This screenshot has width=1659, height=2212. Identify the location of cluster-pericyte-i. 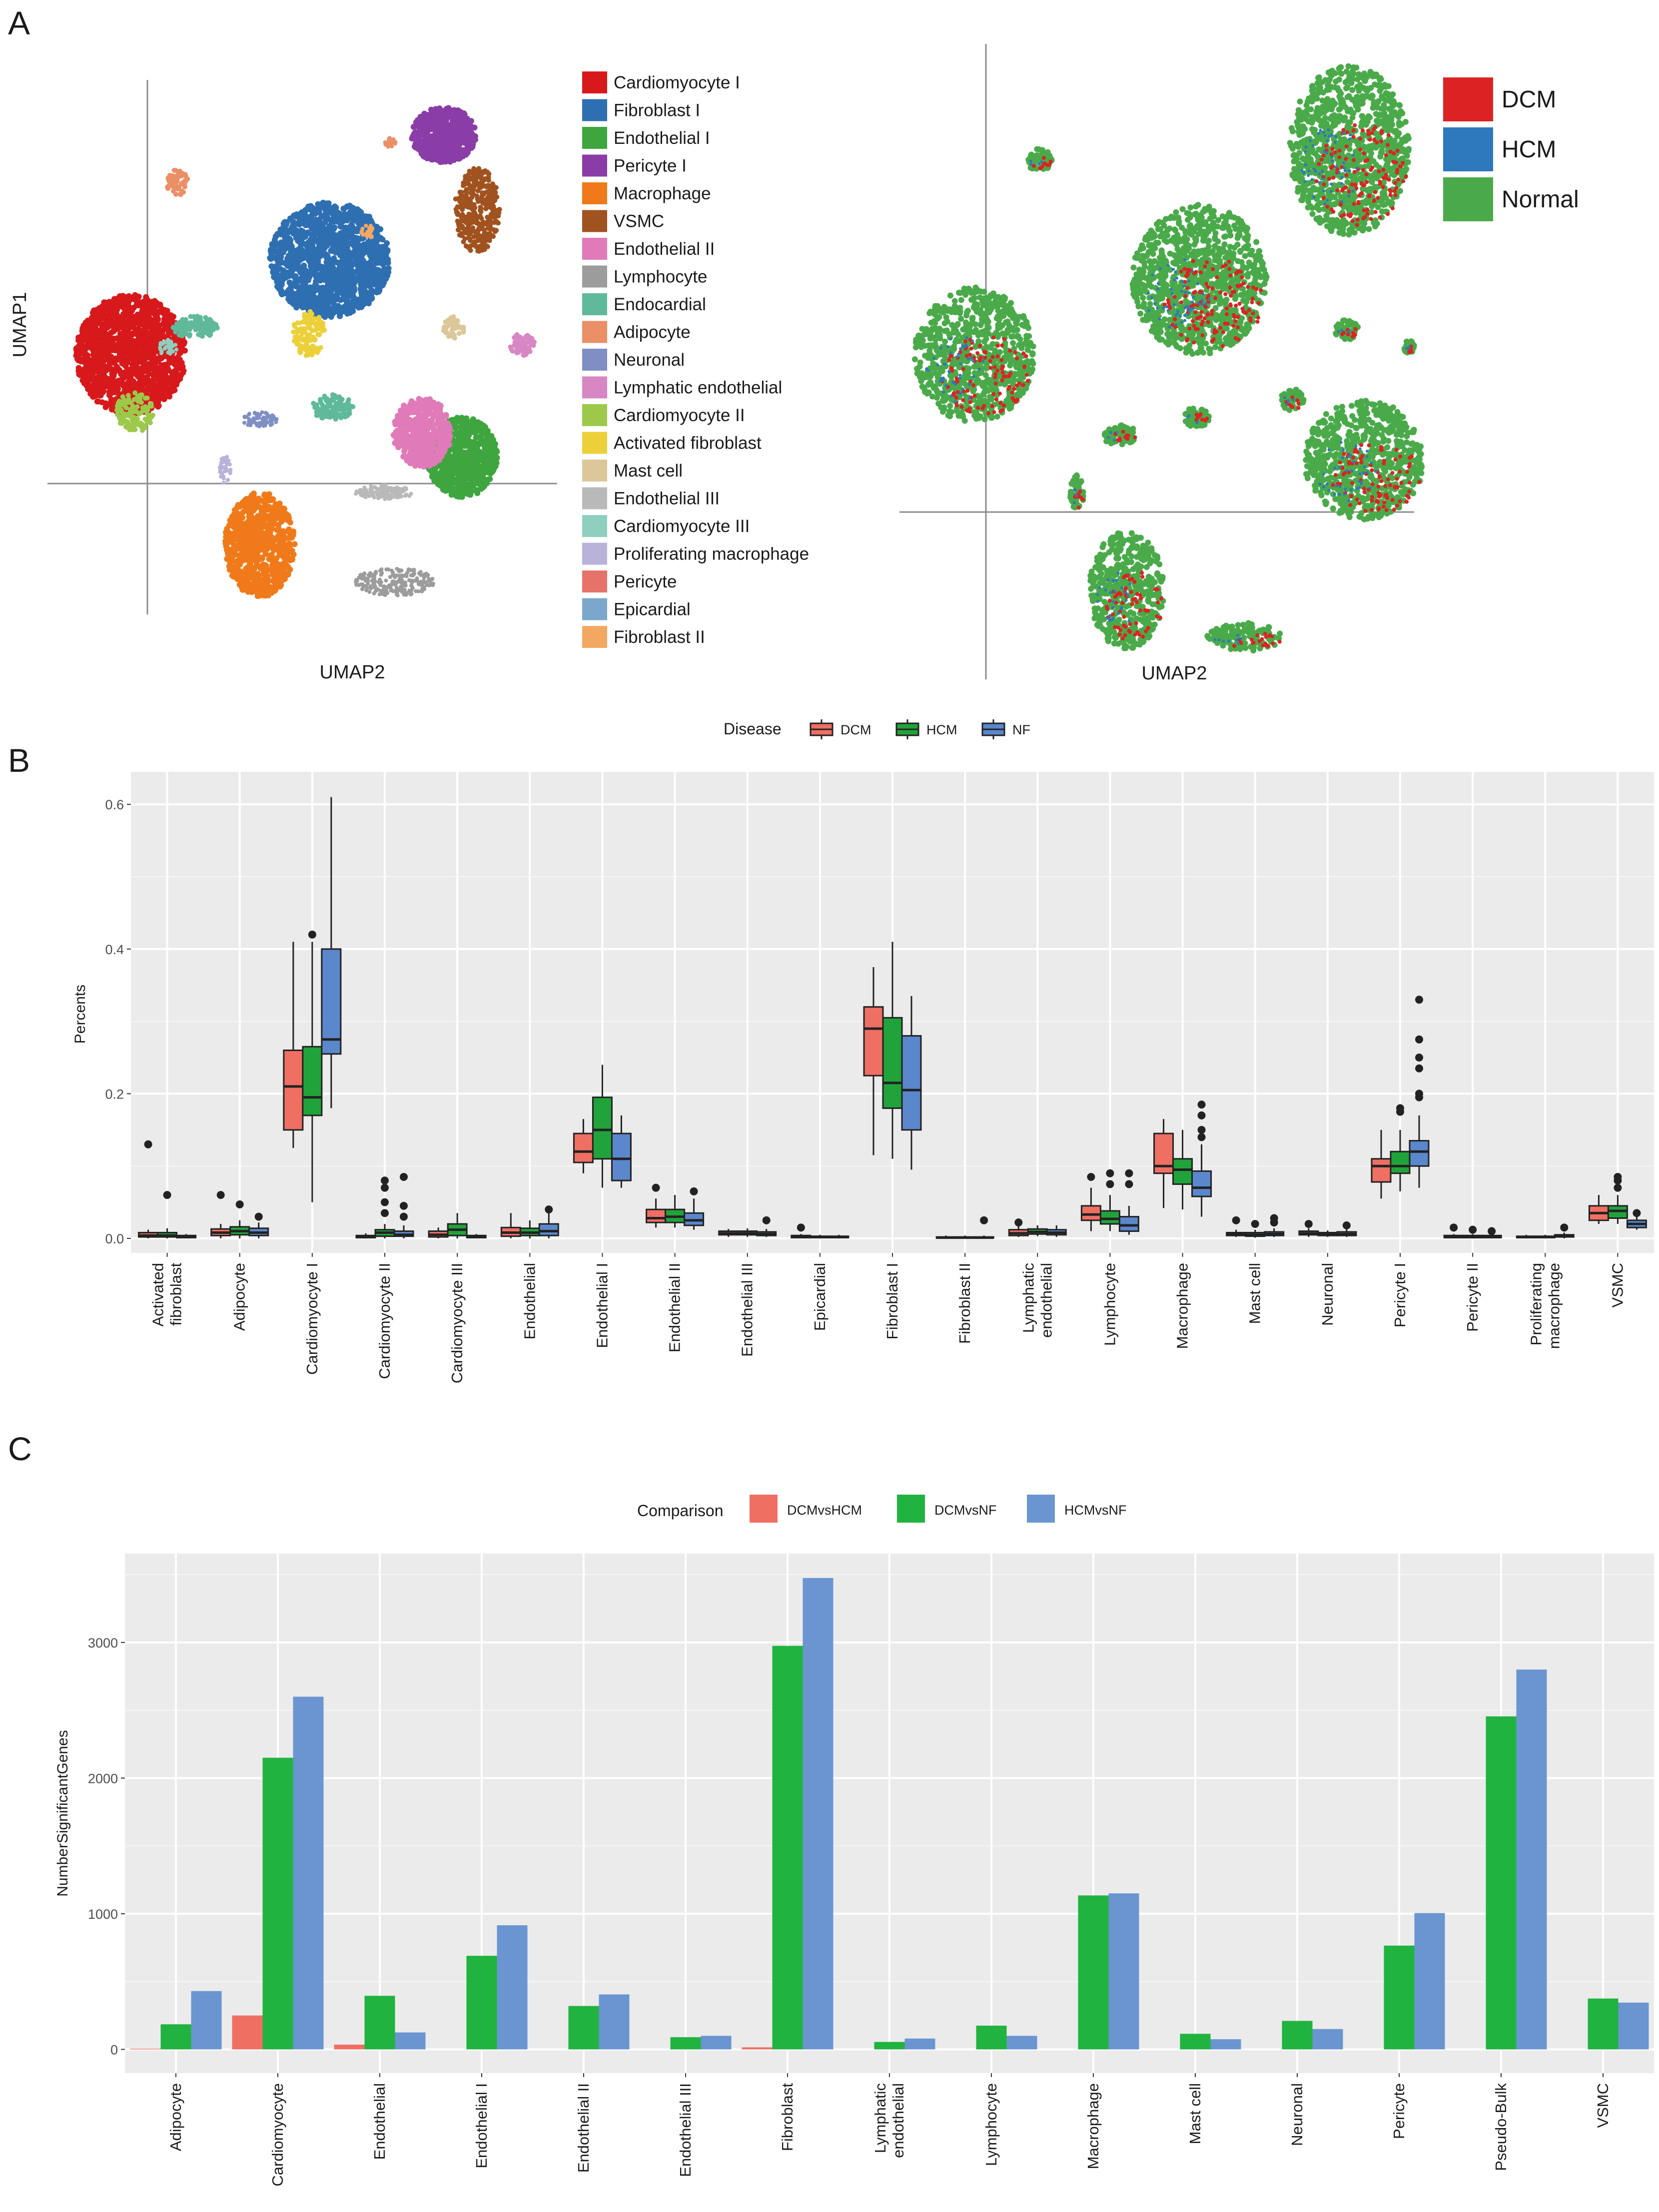
(444, 135).